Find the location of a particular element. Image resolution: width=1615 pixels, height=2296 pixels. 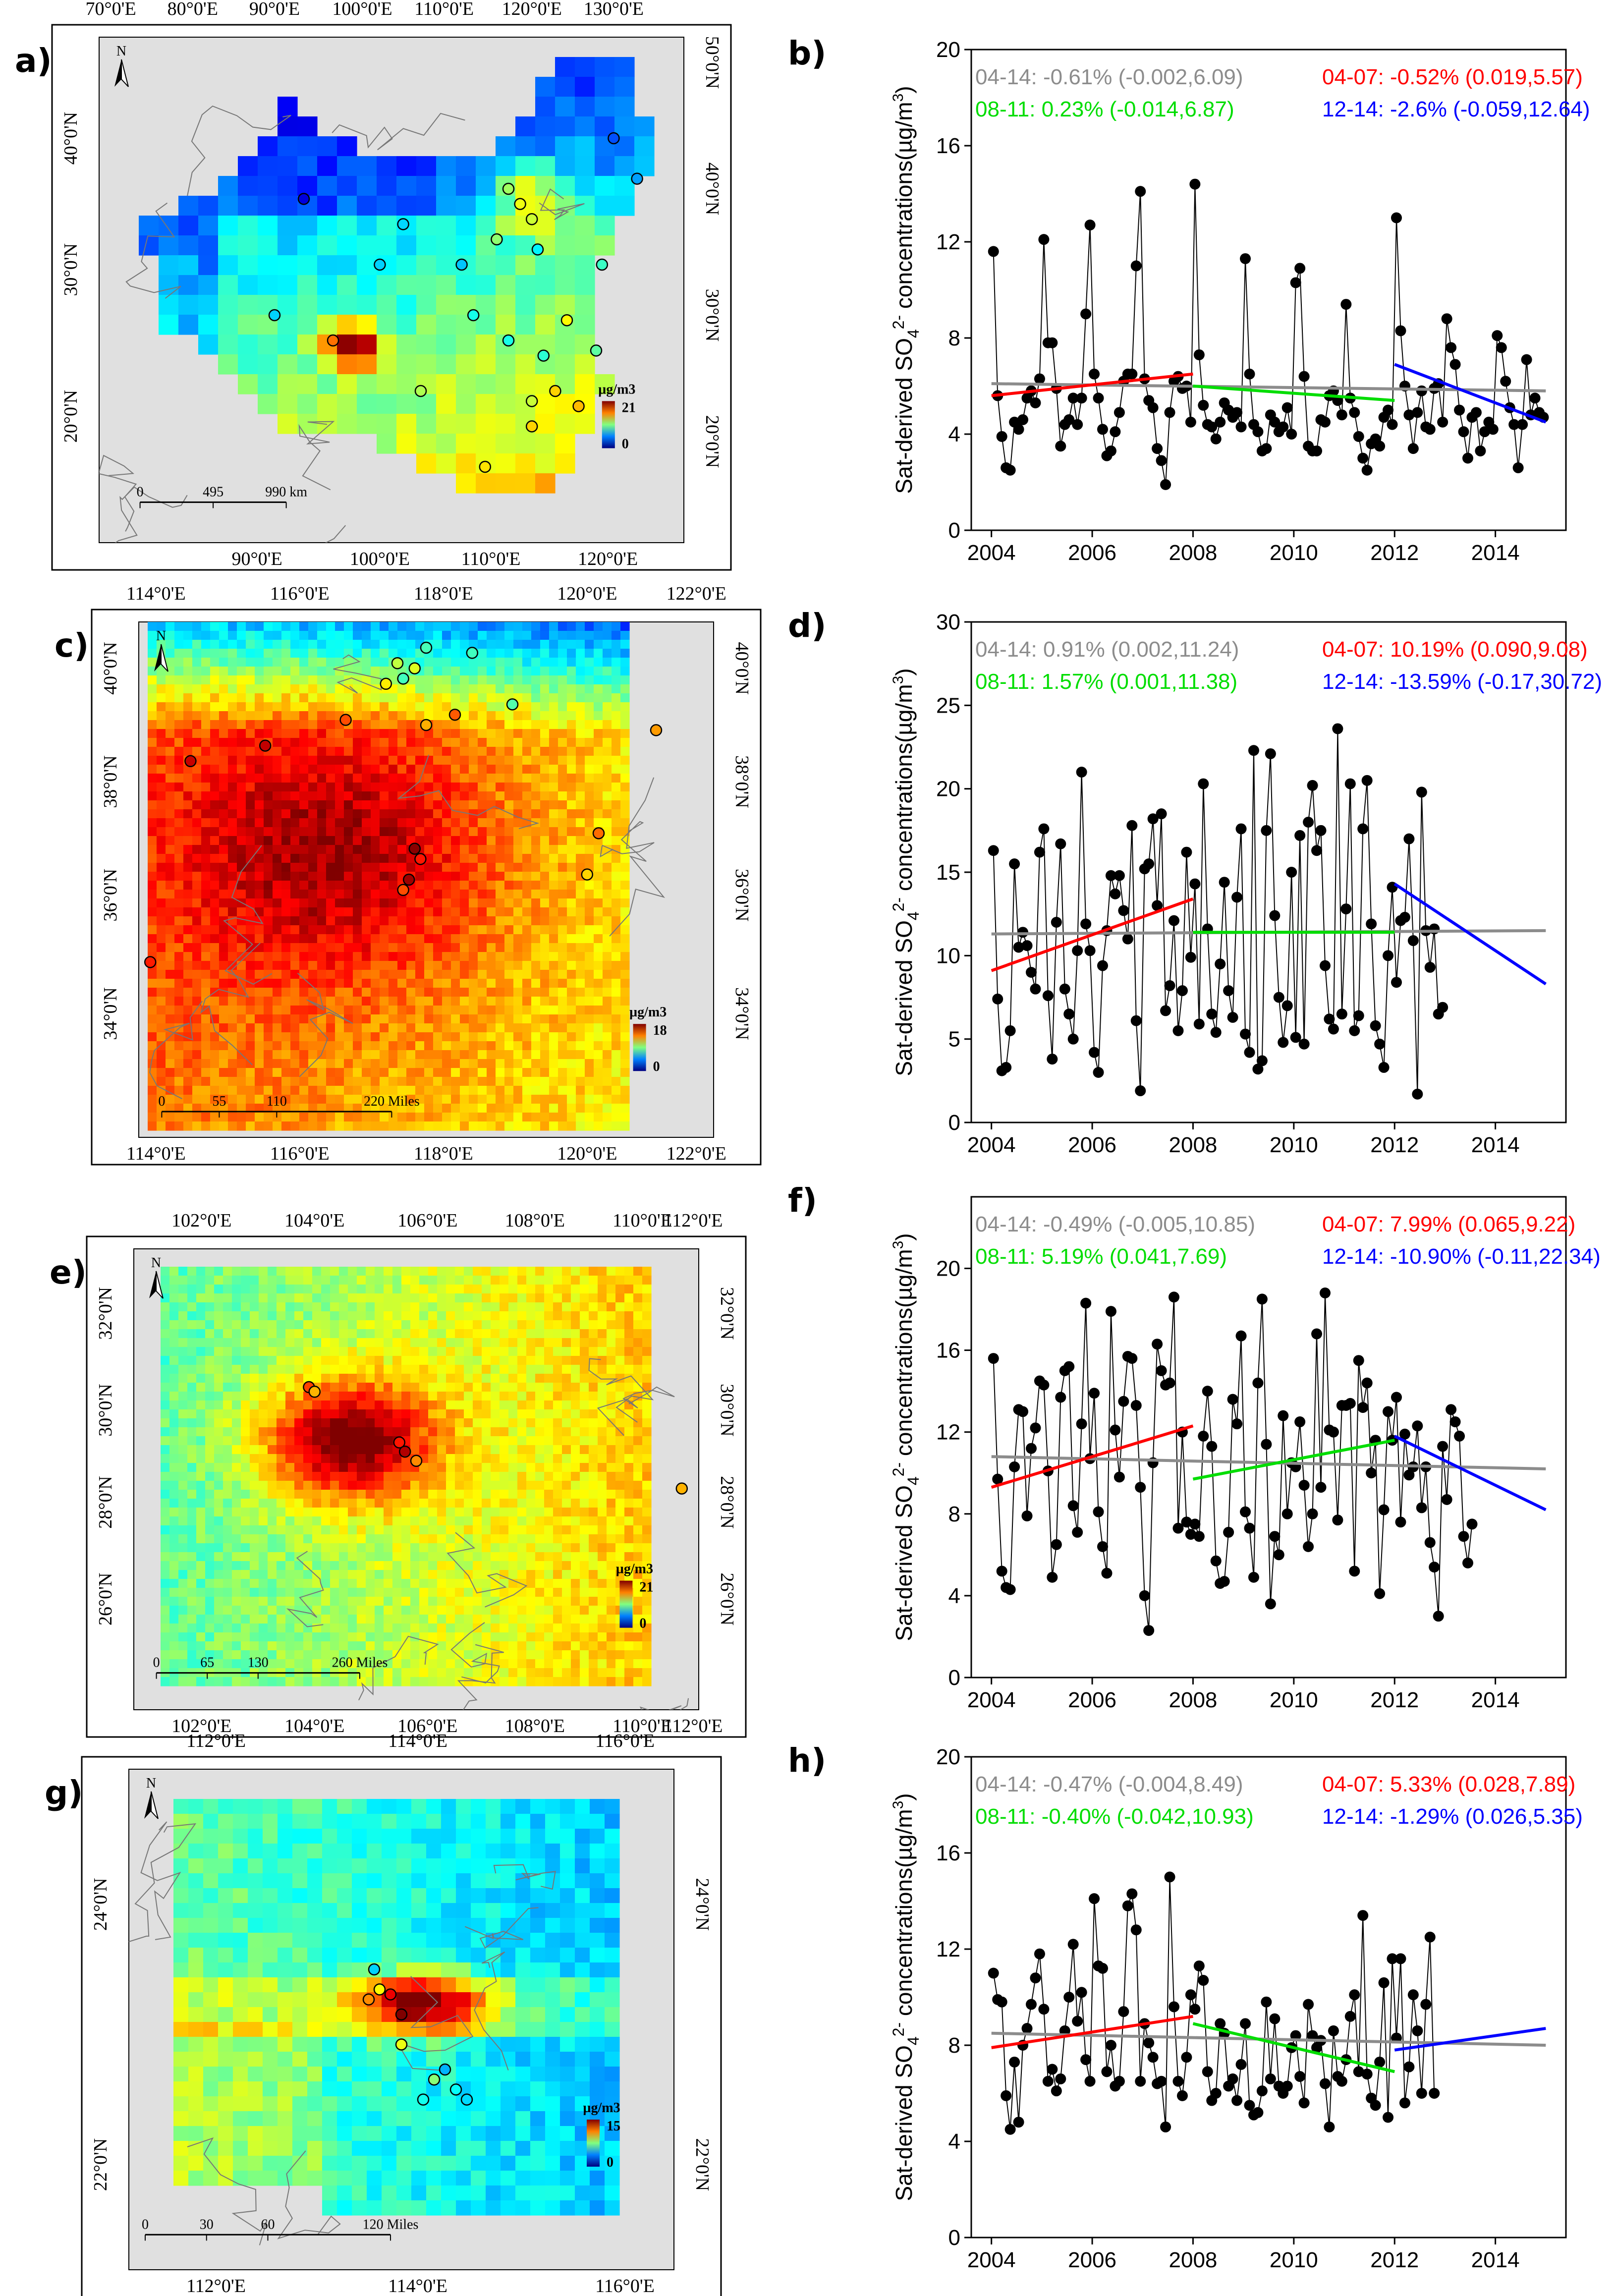

boundary-line is located at coordinates (153, 250).